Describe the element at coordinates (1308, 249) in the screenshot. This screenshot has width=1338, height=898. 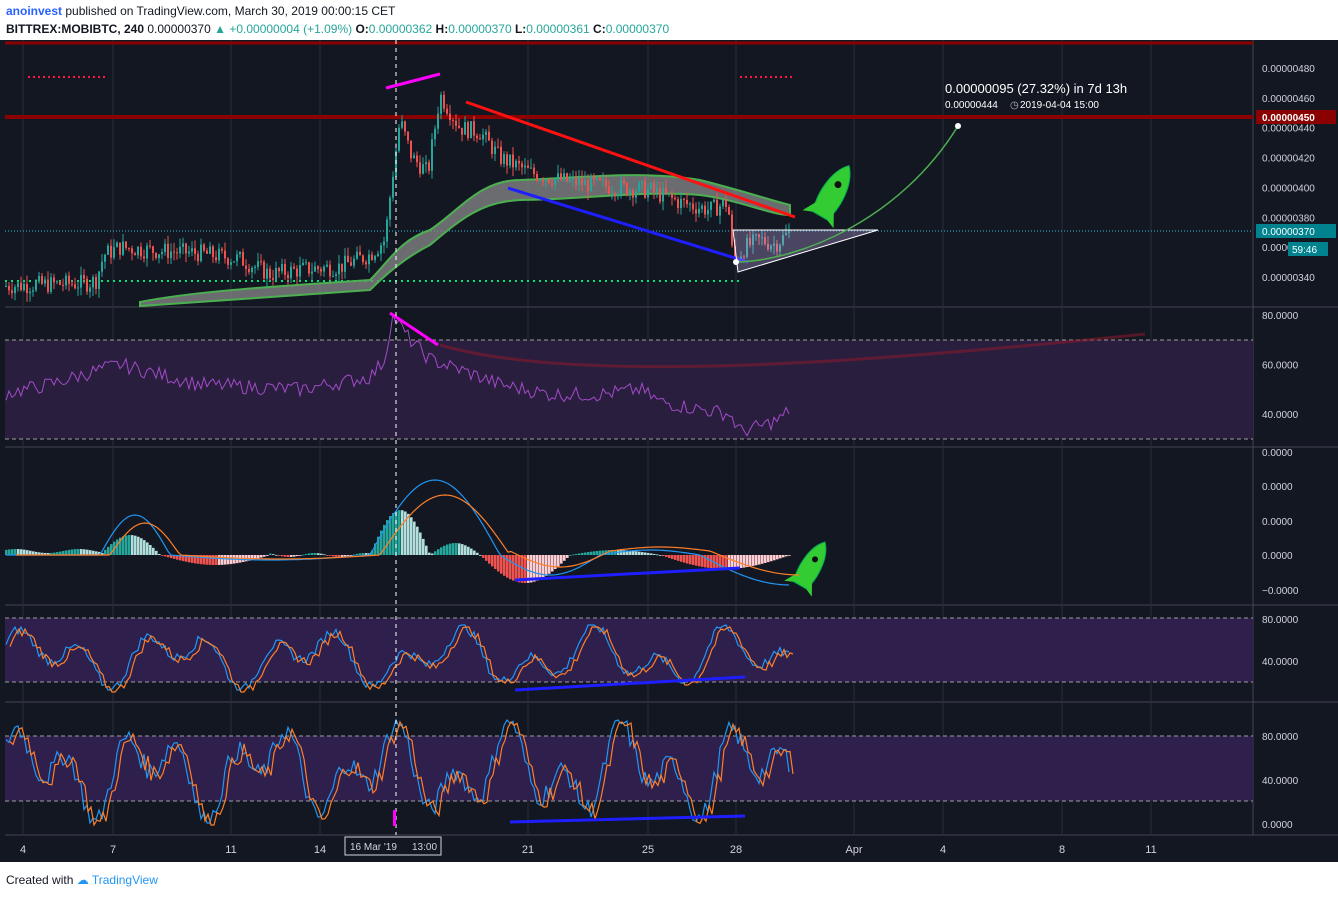
I see `countdown-tag` at that location.